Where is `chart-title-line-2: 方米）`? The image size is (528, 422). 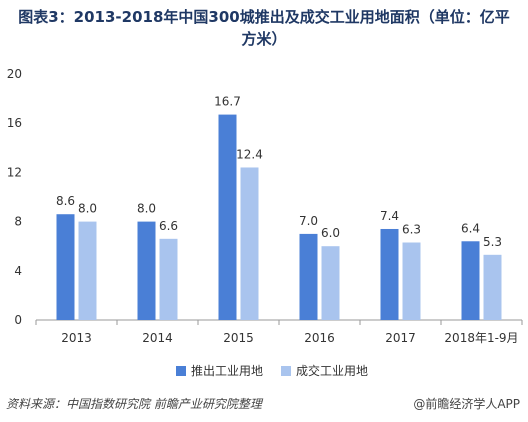 chart-title-line-2: 方米） is located at coordinates (264, 39).